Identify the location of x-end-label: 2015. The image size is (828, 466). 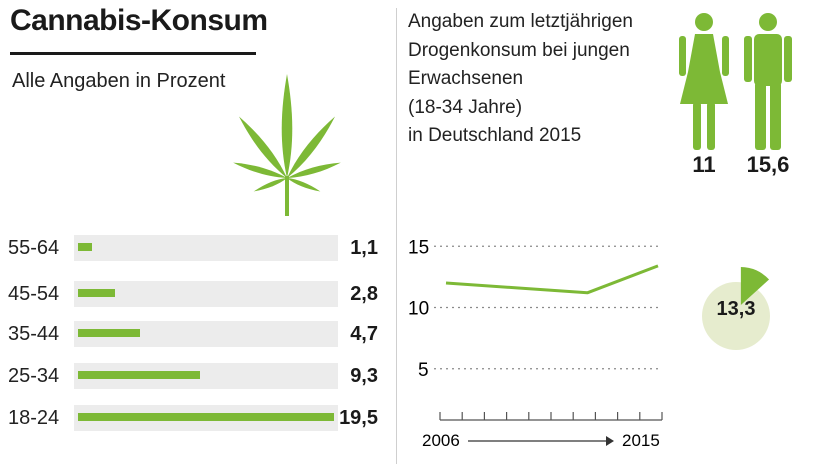
(641, 440).